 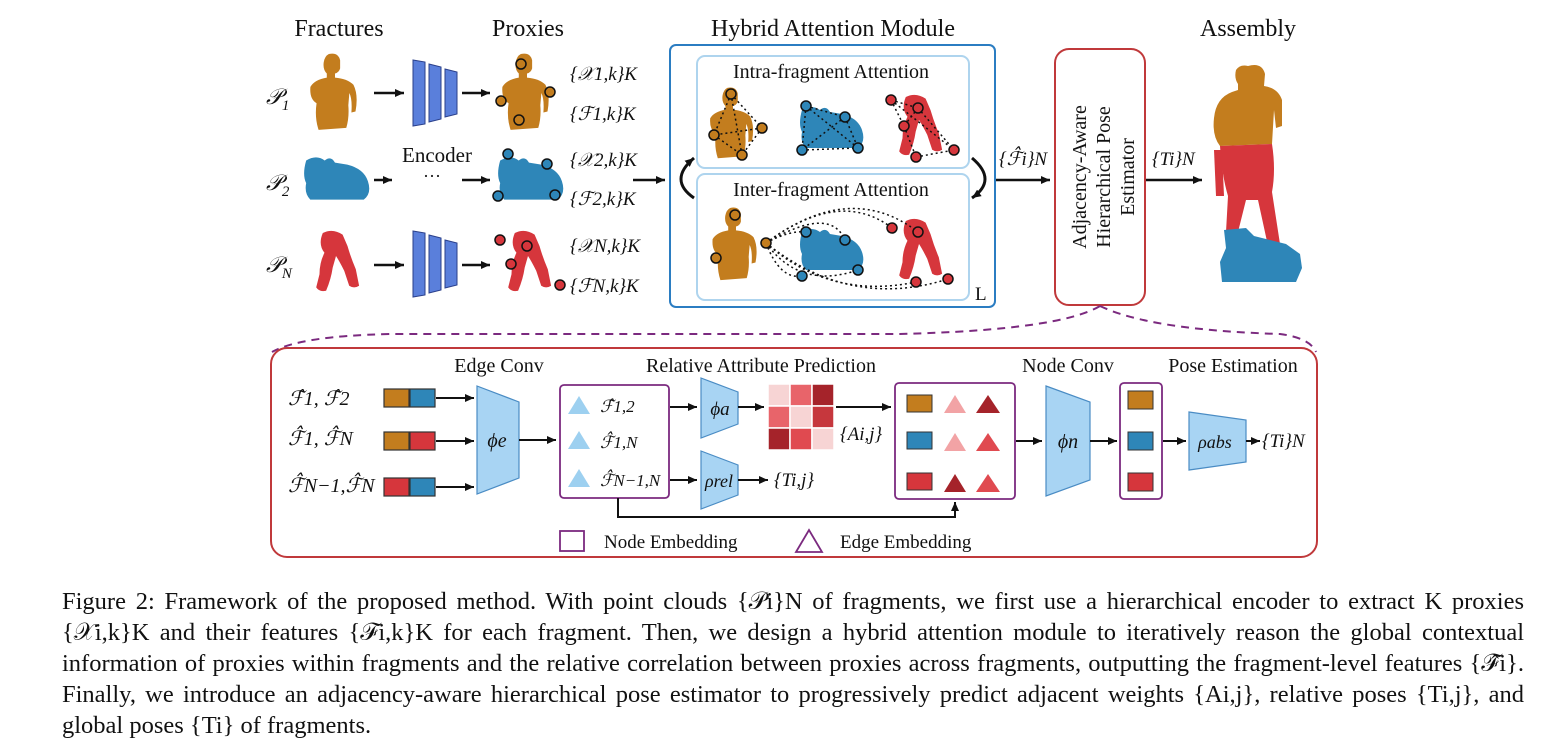 I want to click on fragment-label-n: 𝒫N, so click(x=279, y=267).